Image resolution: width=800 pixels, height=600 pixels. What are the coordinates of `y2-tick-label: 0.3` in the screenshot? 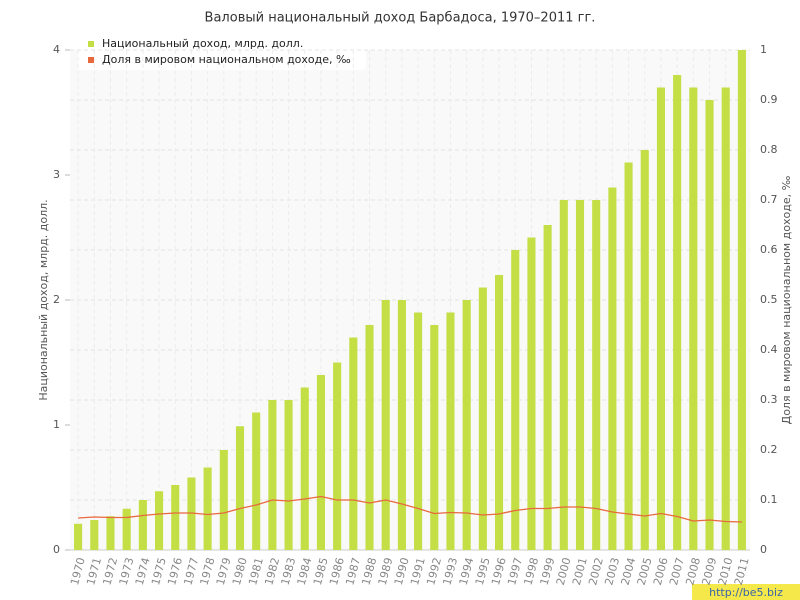 It's located at (769, 399).